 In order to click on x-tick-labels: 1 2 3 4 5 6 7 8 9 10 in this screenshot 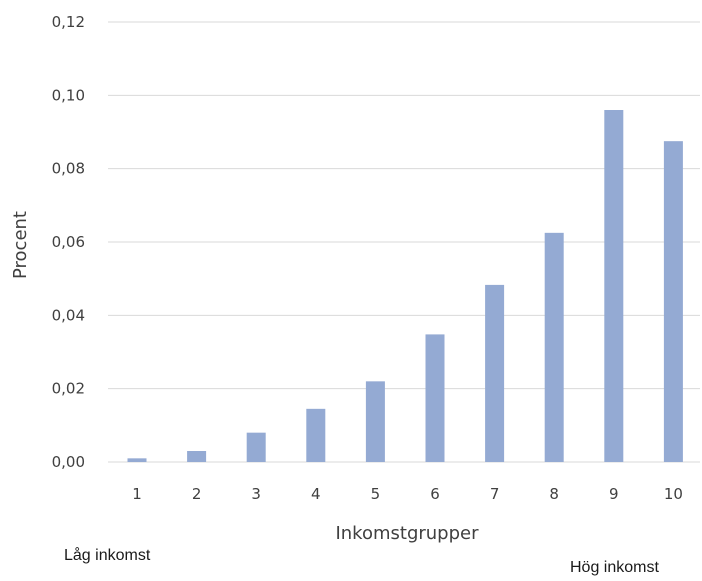, I will do `click(407, 494)`.